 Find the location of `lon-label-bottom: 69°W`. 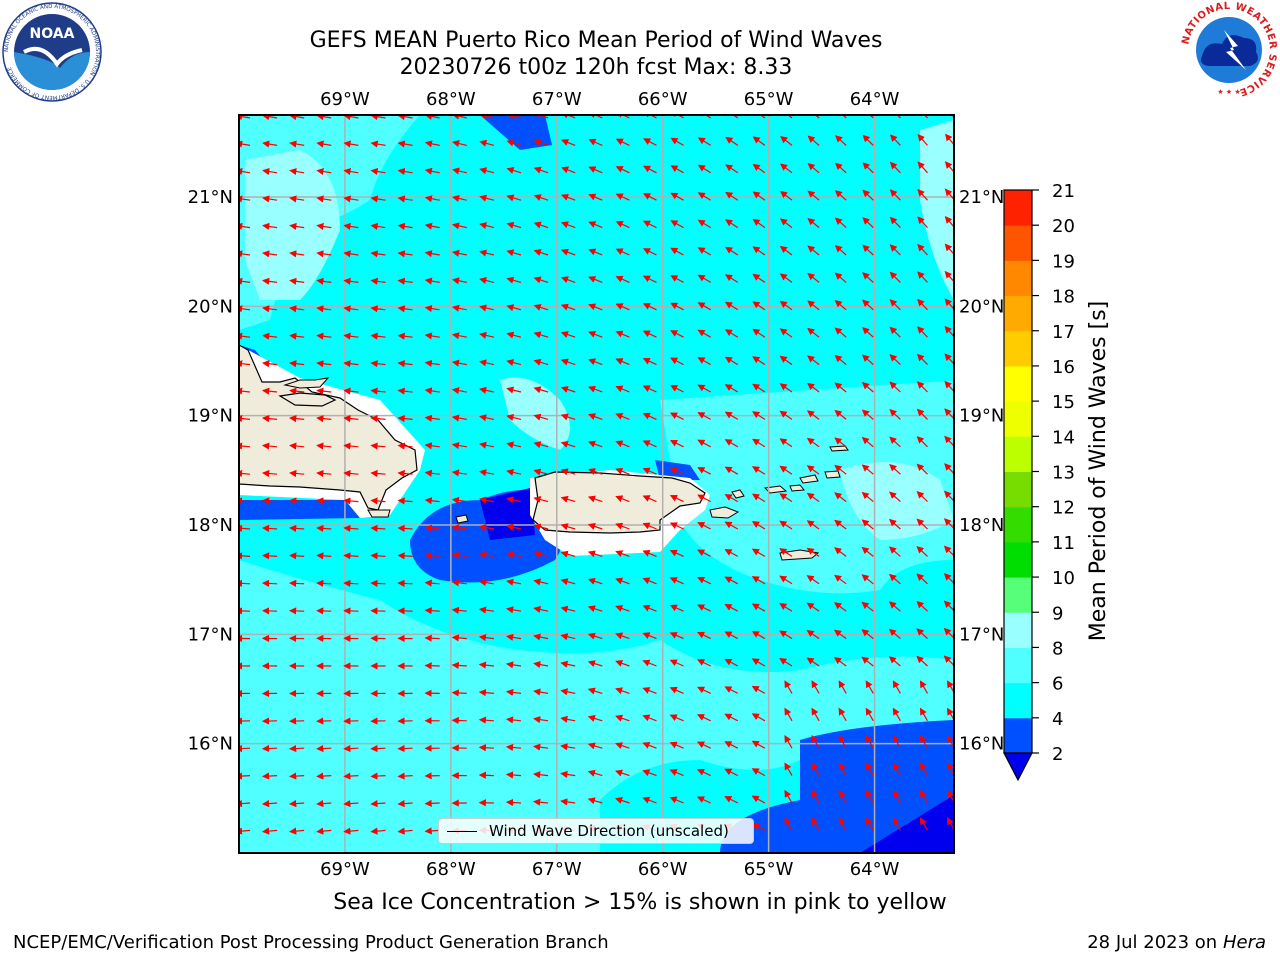

lon-label-bottom: 69°W is located at coordinates (345, 869).